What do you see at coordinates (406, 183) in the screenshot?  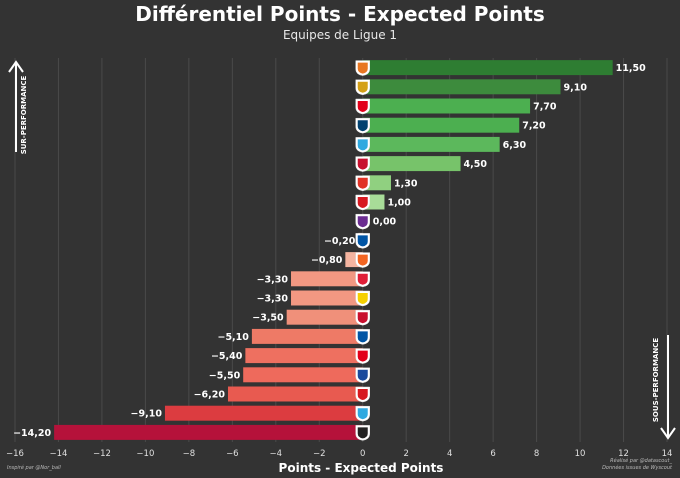 I see `bar-value-label: 1,30` at bounding box center [406, 183].